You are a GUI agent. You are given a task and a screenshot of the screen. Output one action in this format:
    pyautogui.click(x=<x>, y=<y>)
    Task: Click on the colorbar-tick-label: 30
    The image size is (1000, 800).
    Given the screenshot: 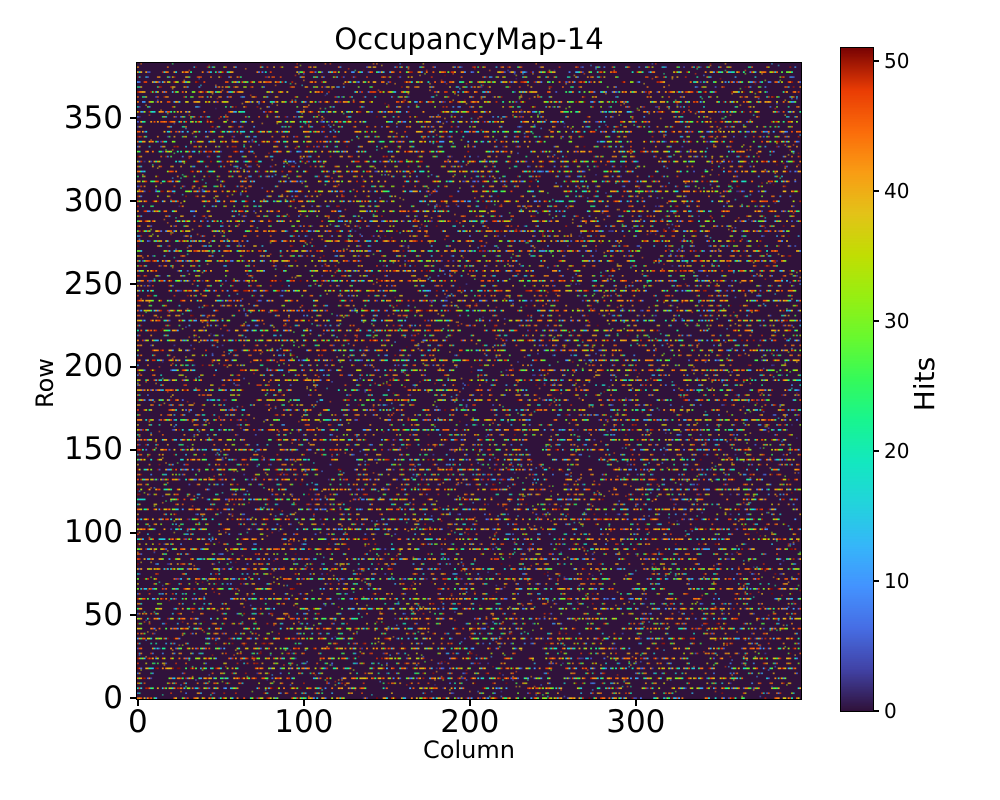 What is the action you would take?
    pyautogui.click(x=897, y=321)
    